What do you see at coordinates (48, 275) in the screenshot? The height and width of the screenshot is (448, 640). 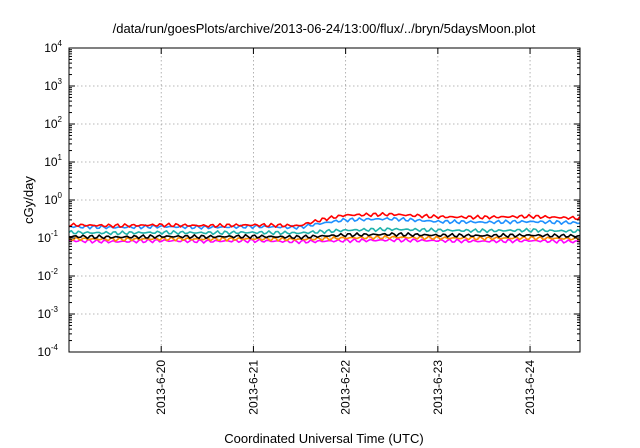 I see `y-tick-label: 10⁻²` at bounding box center [48, 275].